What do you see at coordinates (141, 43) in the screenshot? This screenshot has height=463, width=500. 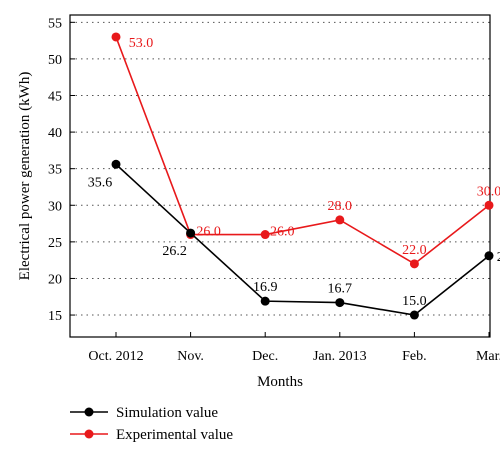 I see `data-label: 53.0` at bounding box center [141, 43].